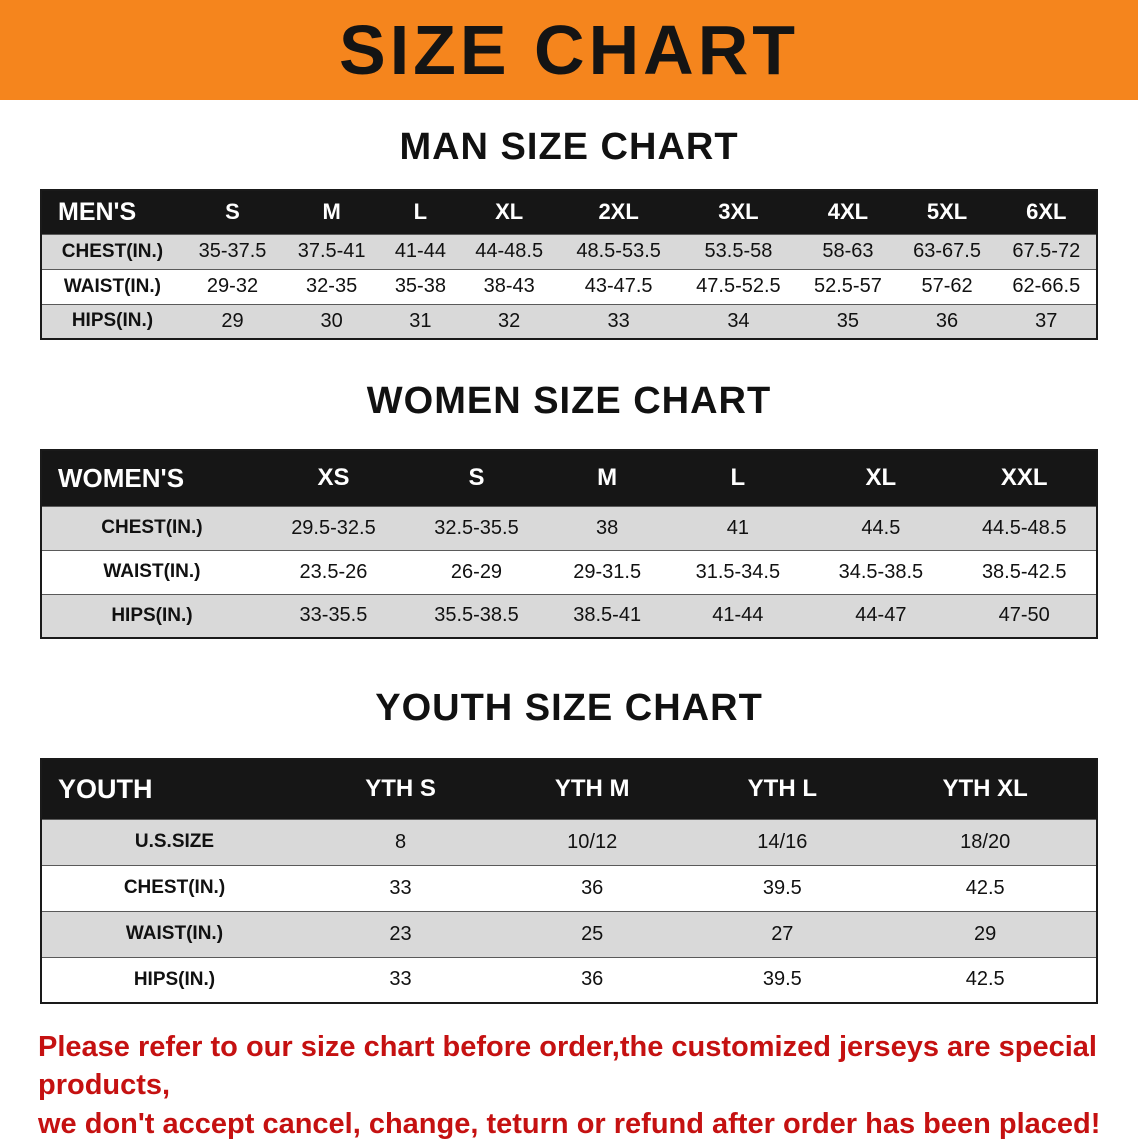  Describe the element at coordinates (333, 571) in the screenshot. I see `size-value-cell: 23.5-26` at that location.